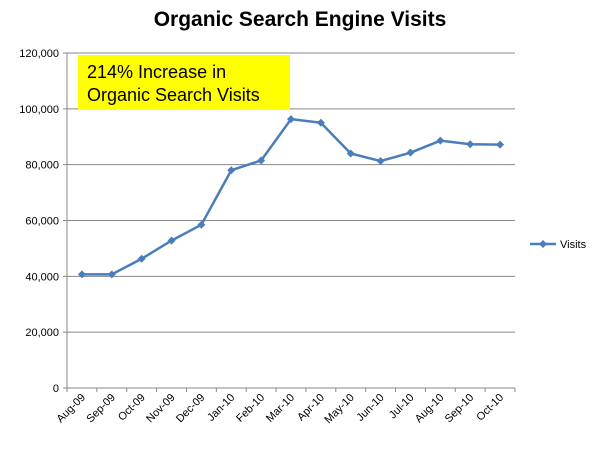 This screenshot has height=457, width=600. I want to click on x-tick-label: Mar-10, so click(280, 408).